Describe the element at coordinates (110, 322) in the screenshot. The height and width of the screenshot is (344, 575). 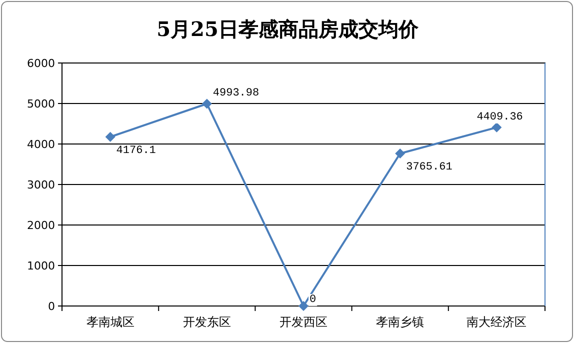
I see `x-tick-label: 孝南城区` at that location.